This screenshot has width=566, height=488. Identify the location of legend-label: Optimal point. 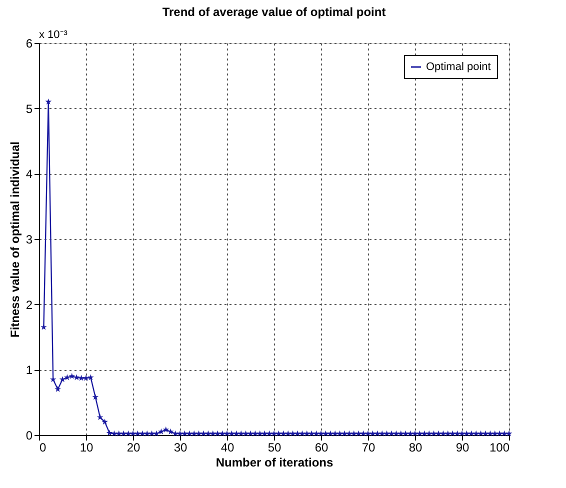
(458, 67).